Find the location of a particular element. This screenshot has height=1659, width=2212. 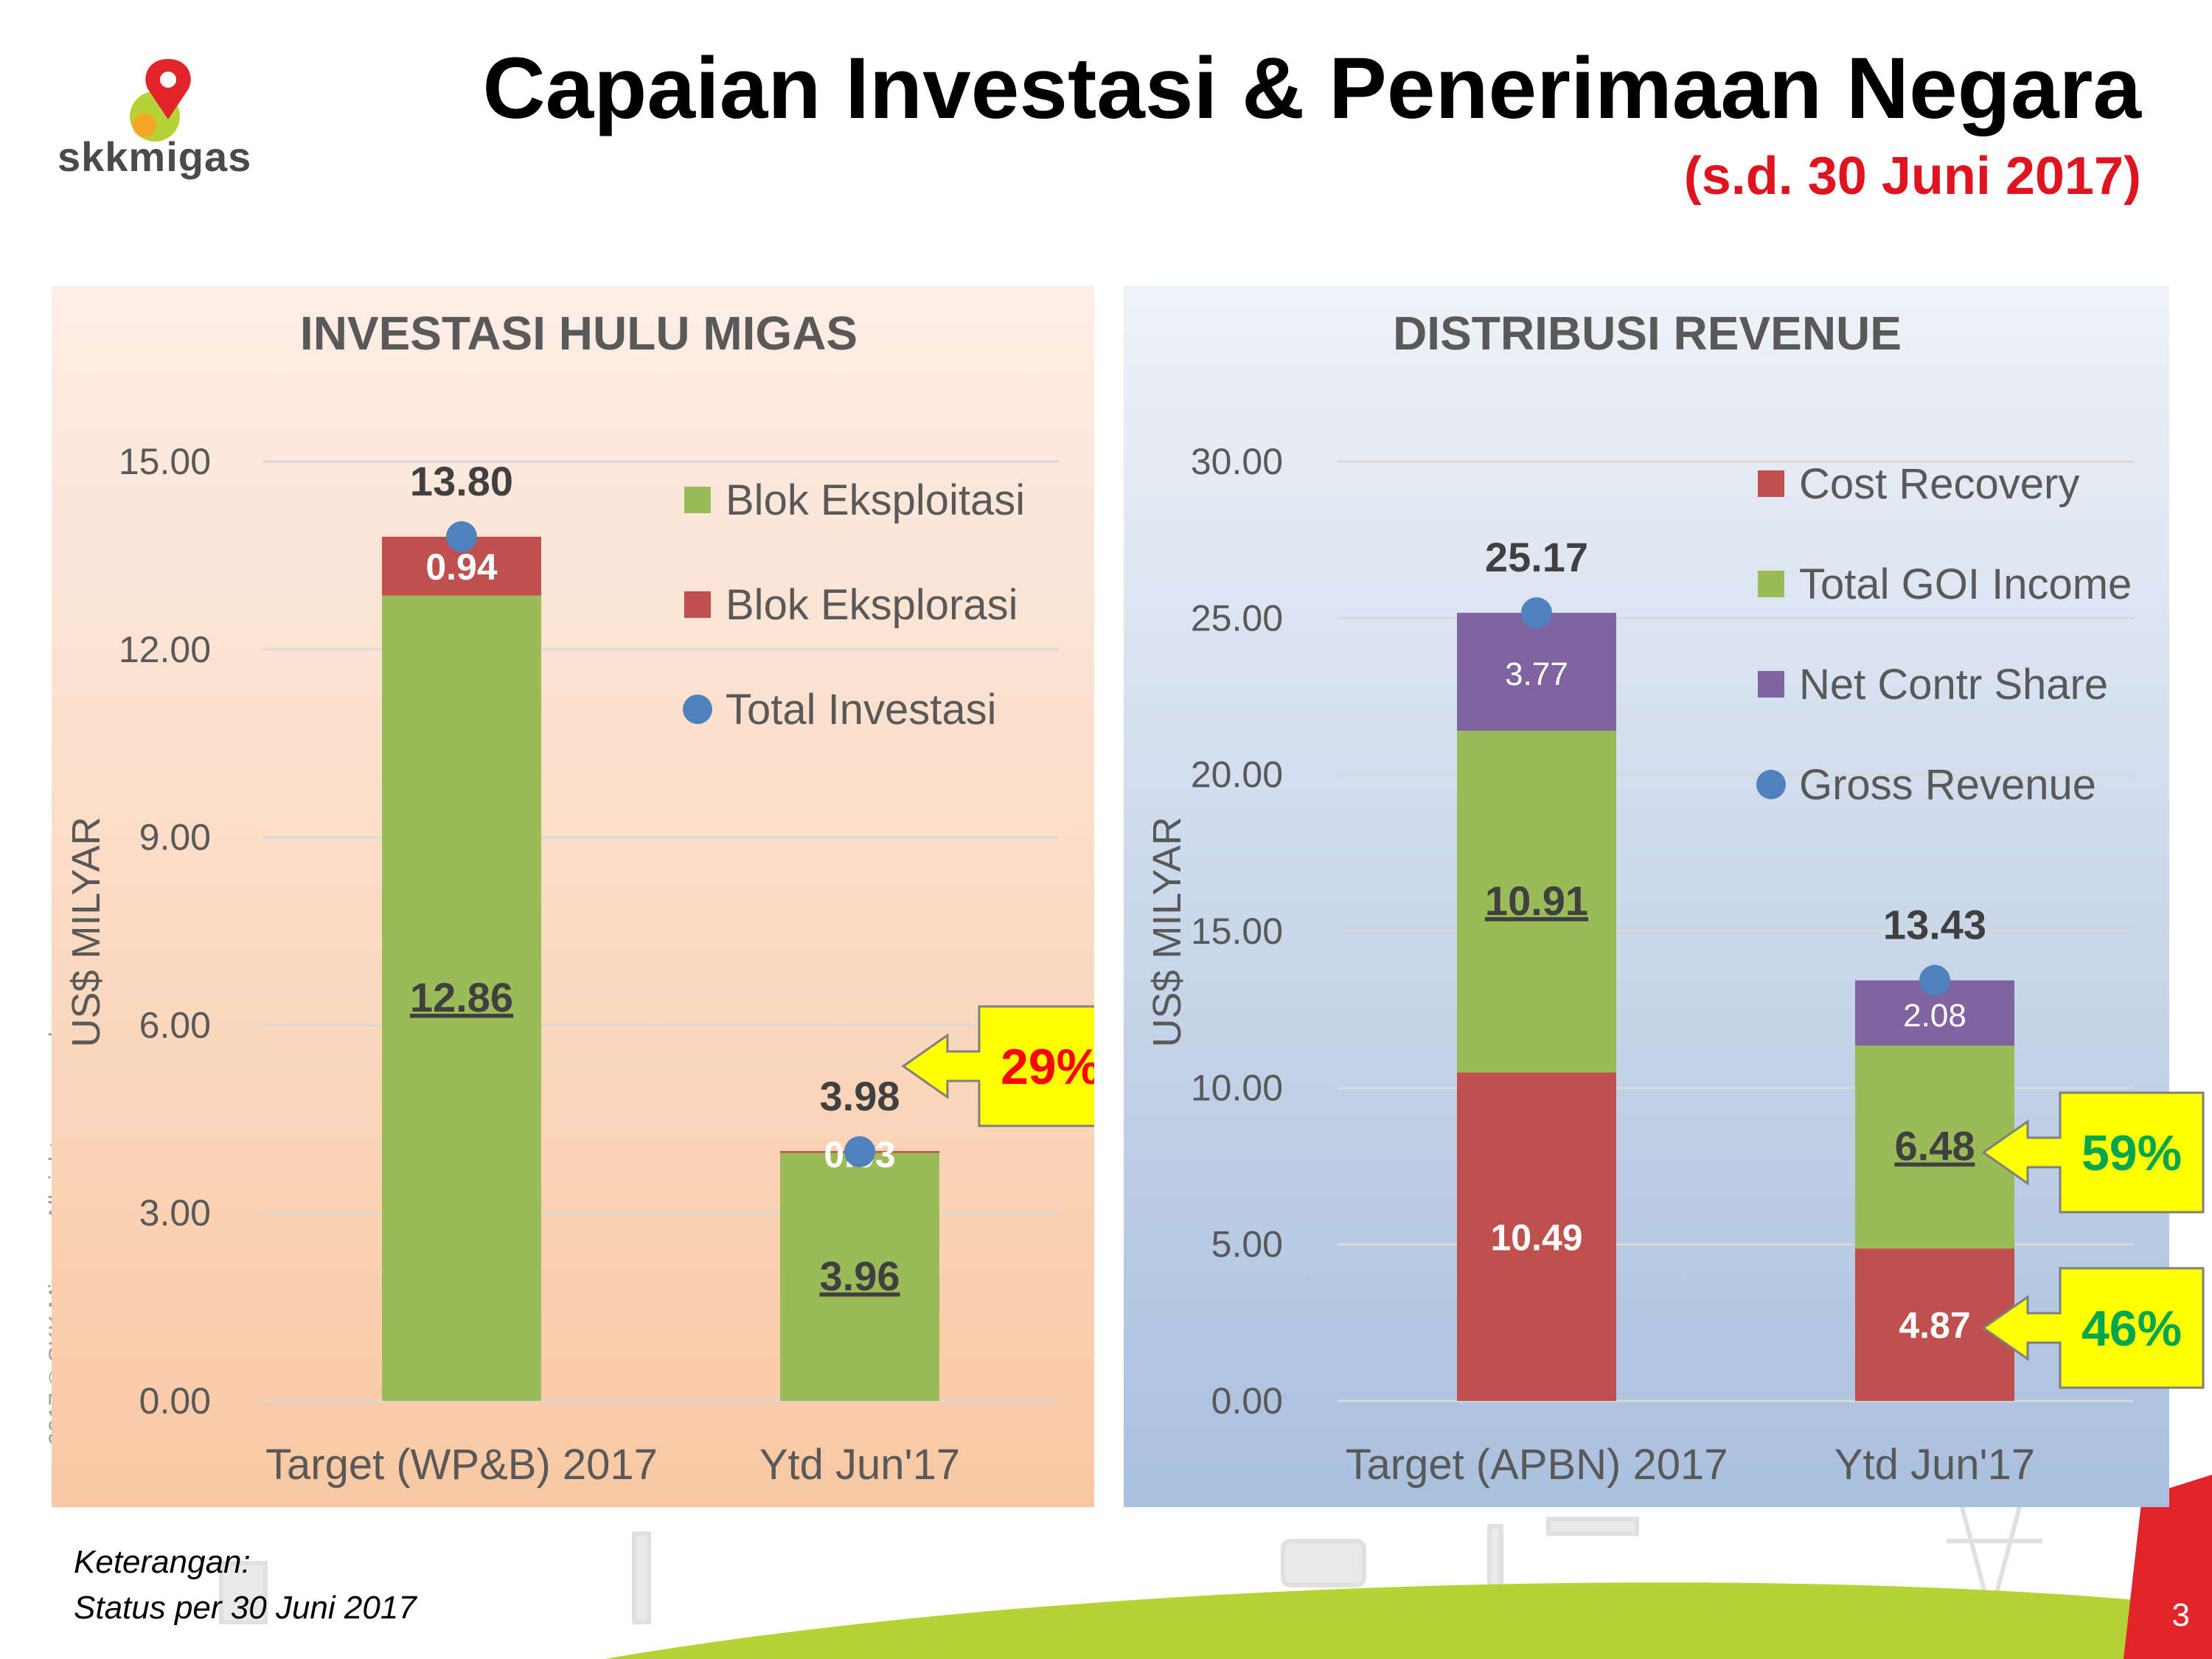

revenue-bar-net-contr-share is located at coordinates (1536, 672).